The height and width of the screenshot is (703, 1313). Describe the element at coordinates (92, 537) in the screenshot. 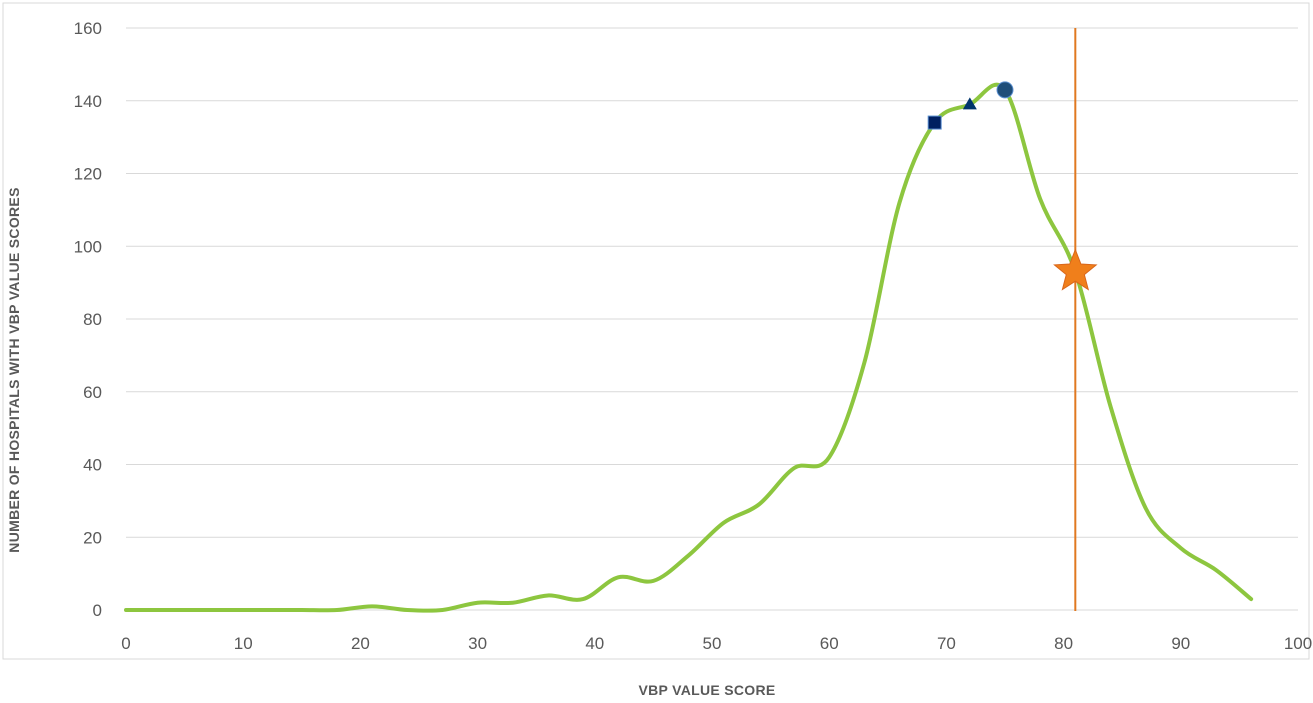

I see `y-tick-label: 20` at that location.